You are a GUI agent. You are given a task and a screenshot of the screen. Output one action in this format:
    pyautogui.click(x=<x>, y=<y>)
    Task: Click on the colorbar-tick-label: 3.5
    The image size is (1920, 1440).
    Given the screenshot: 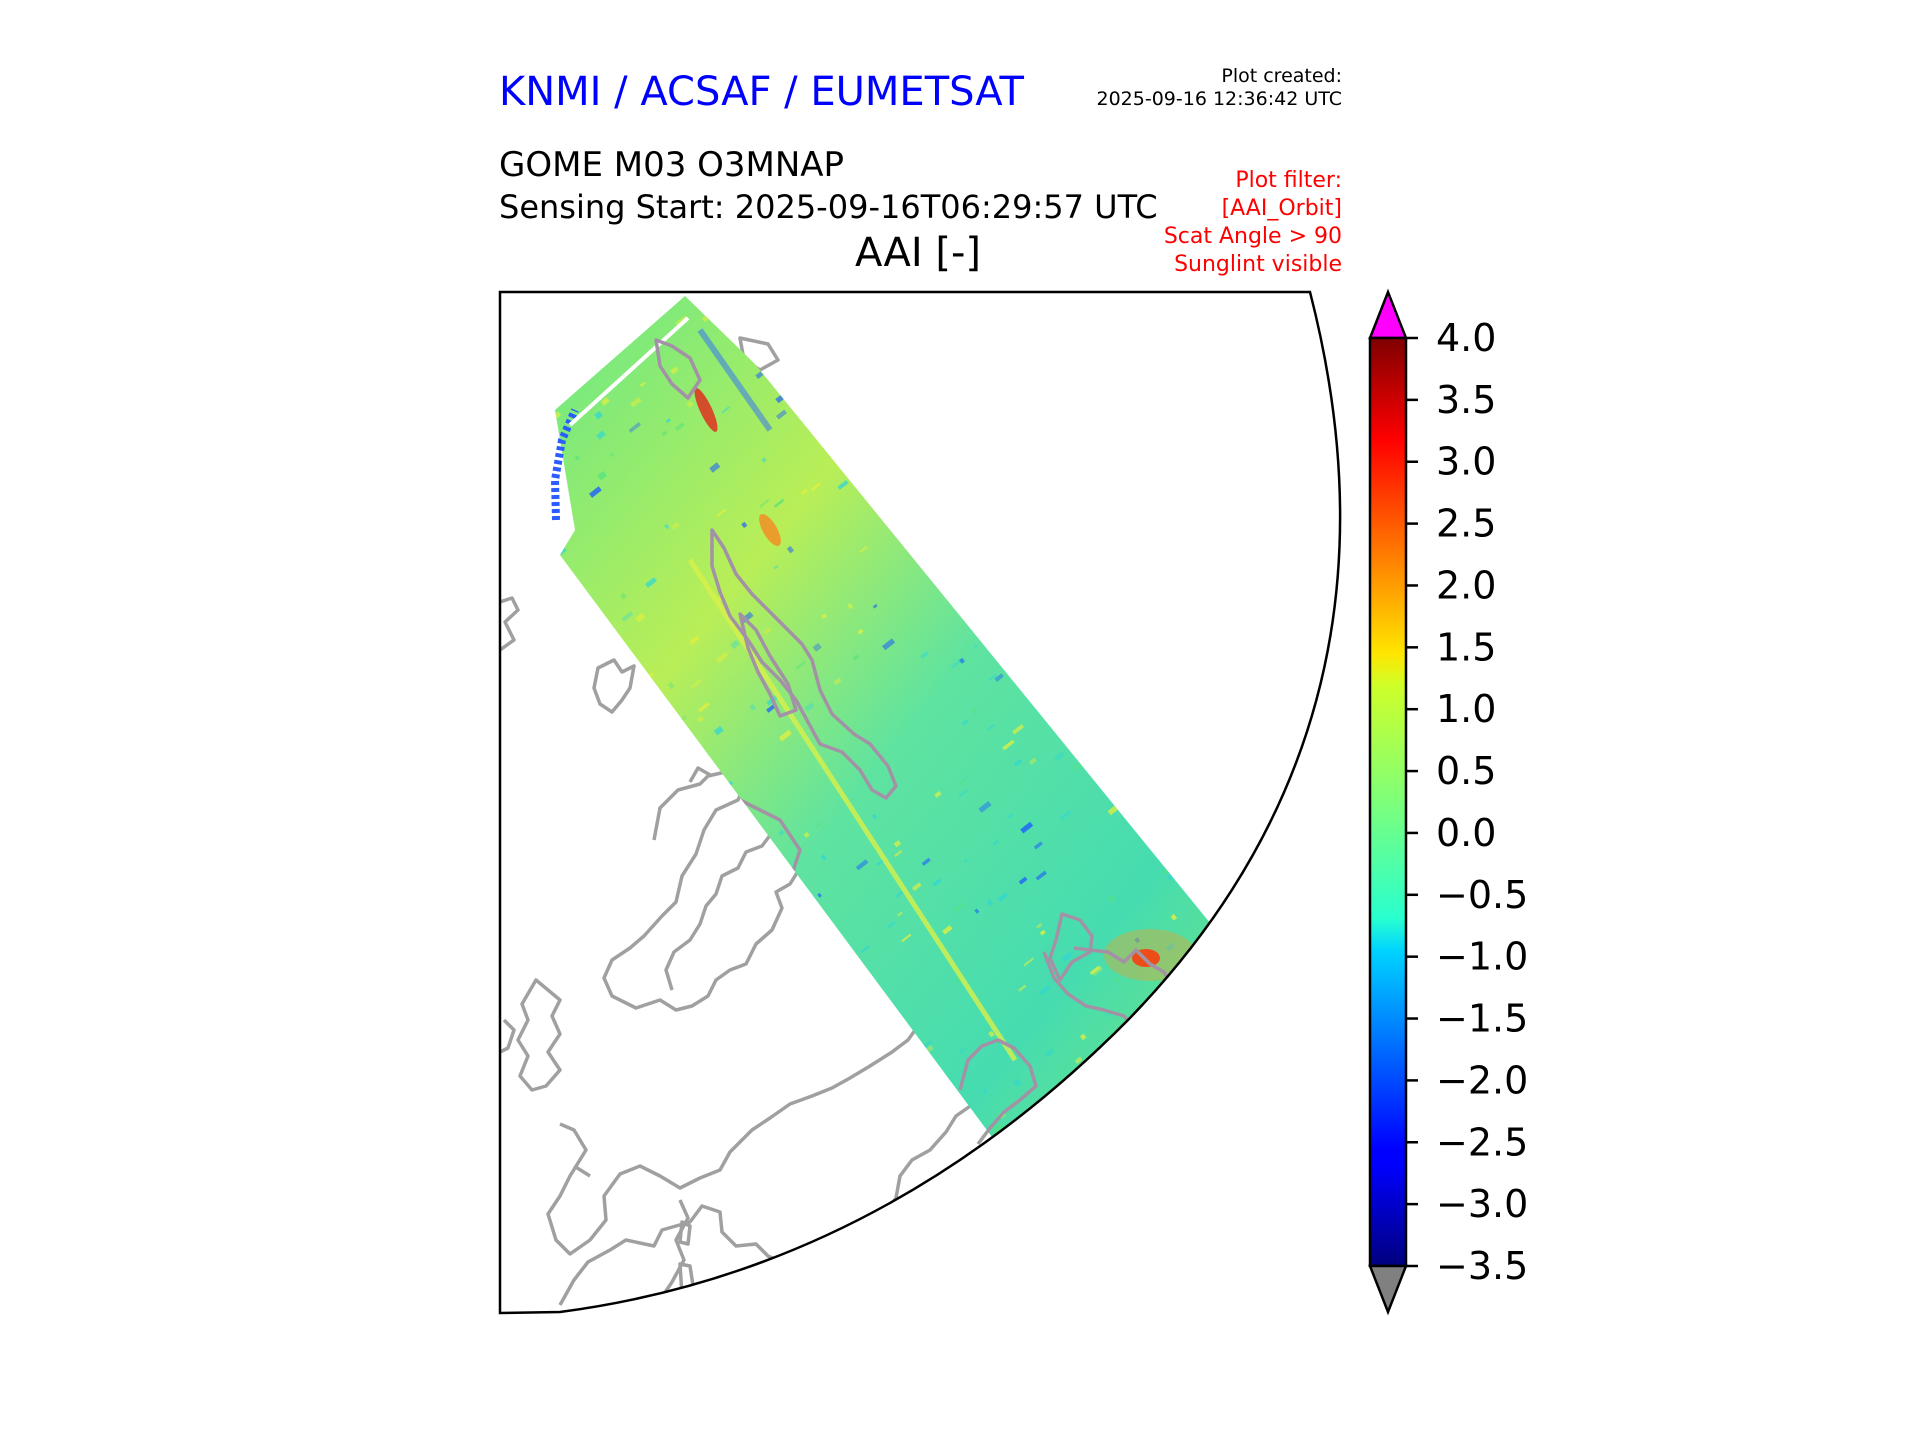 What is the action you would take?
    pyautogui.click(x=1466, y=400)
    